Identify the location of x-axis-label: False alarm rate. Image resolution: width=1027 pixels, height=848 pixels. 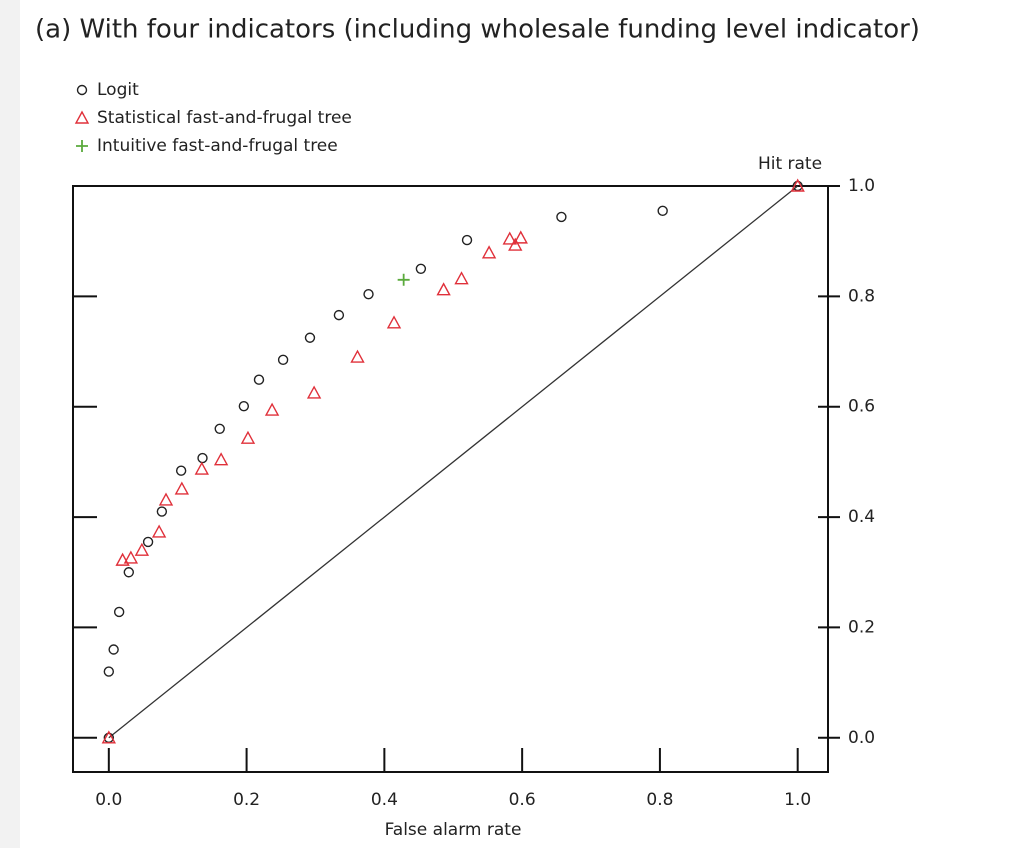
(453, 830).